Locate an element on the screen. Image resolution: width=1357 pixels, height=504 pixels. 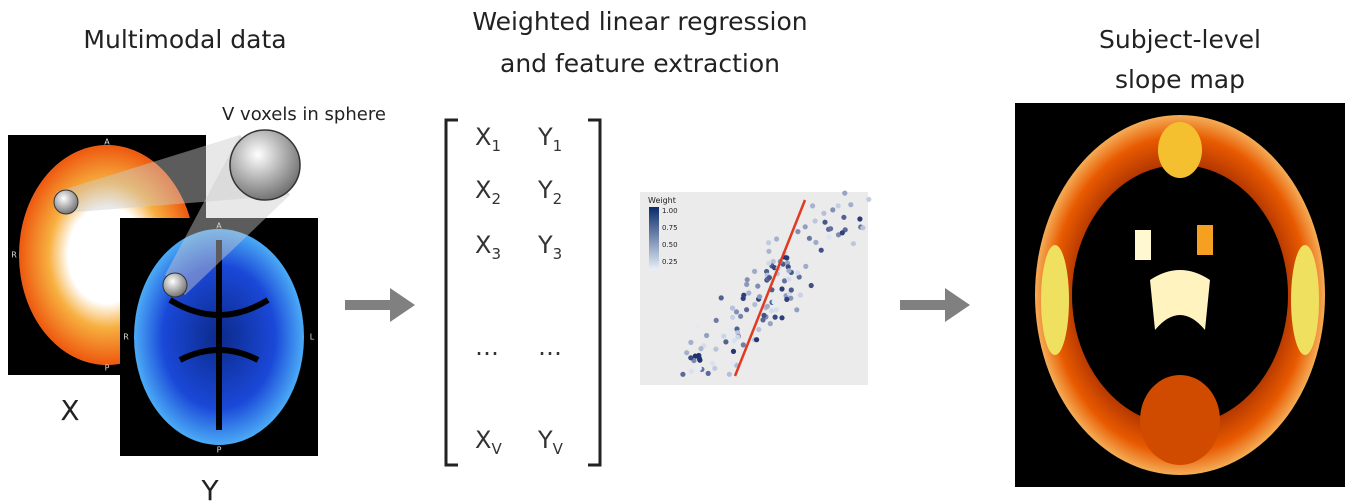
matrix-subscript: 1 is located at coordinates (496, 146).